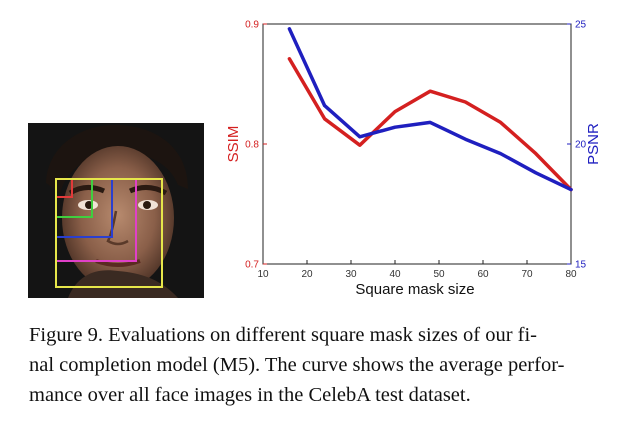 This screenshot has height=421, width=640. I want to click on x-tick-label: 40, so click(395, 274).